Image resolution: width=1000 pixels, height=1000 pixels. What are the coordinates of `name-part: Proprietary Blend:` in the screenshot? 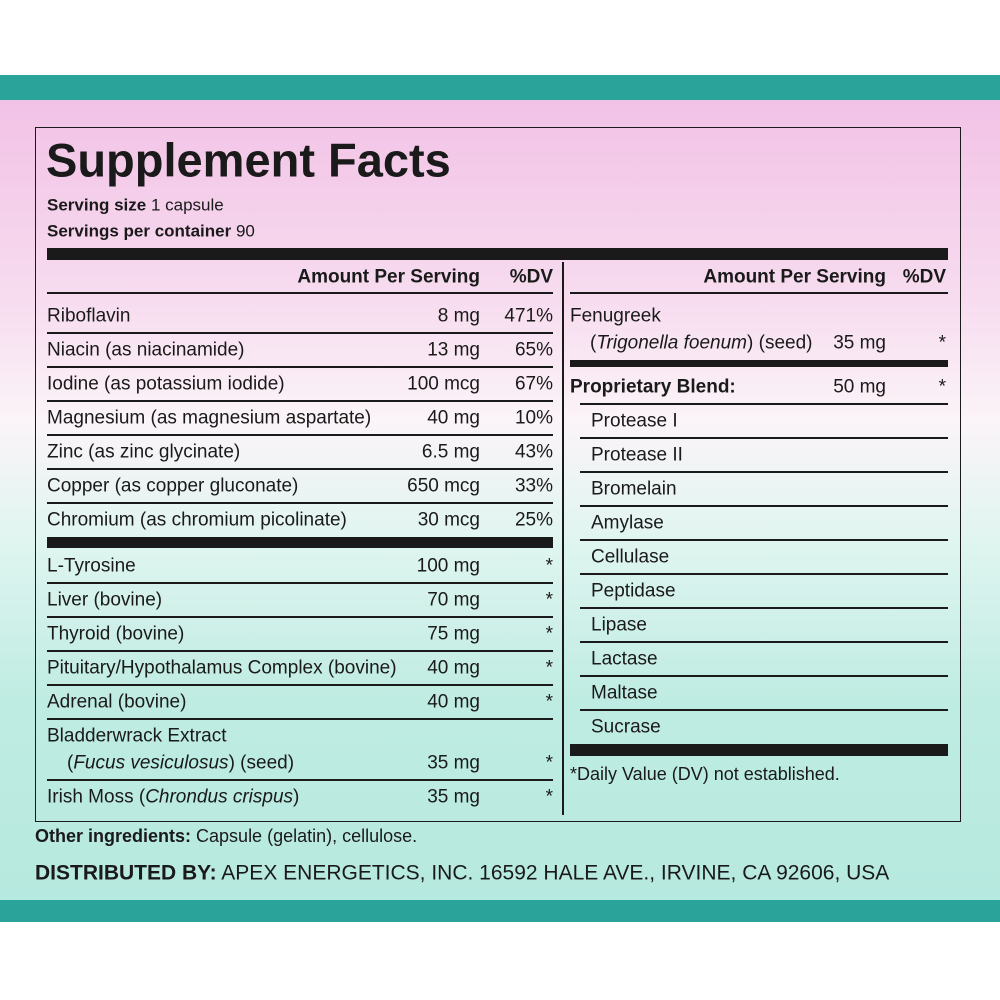 It's located at (653, 387).